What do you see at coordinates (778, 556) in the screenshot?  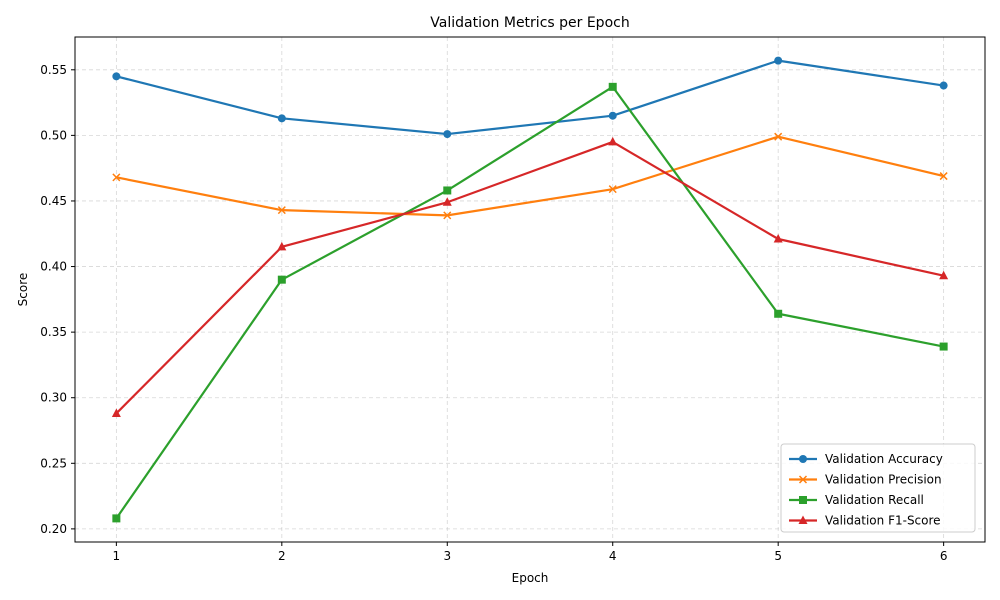 I see `x-tick-label: 5` at bounding box center [778, 556].